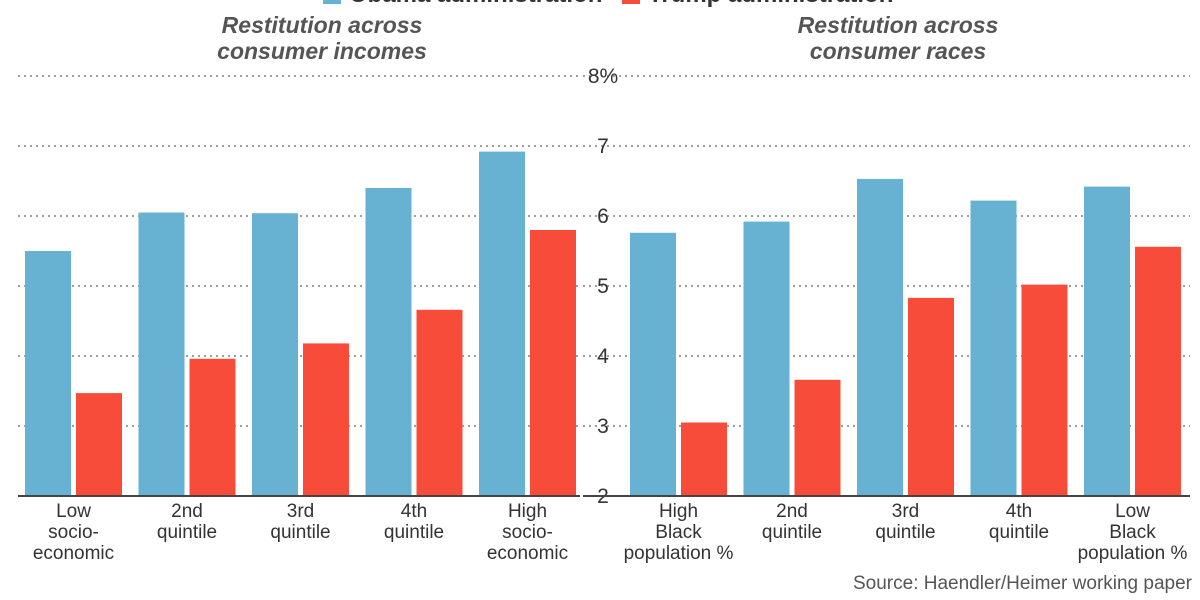 Image resolution: width=1200 pixels, height=600 pixels. I want to click on legend-label: Obama administration, so click(475, 4).